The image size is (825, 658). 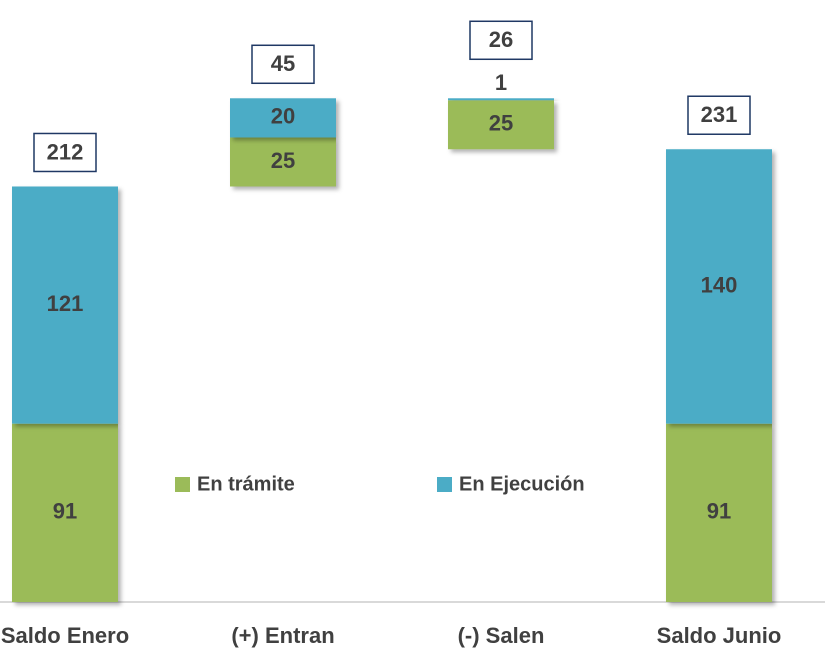 What do you see at coordinates (501, 635) in the screenshot?
I see `x-tick-label: (-) Salen` at bounding box center [501, 635].